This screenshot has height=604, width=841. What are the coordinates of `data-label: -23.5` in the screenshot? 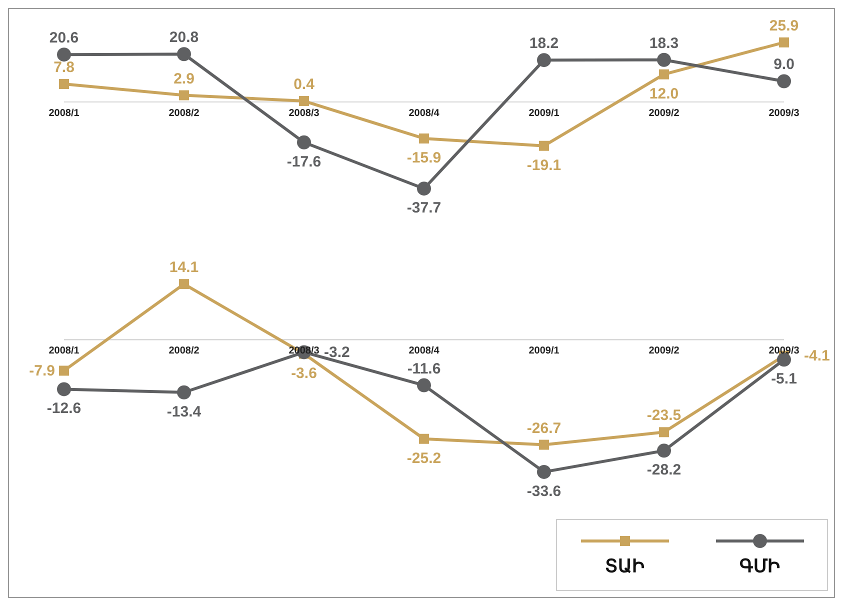 It's located at (664, 415).